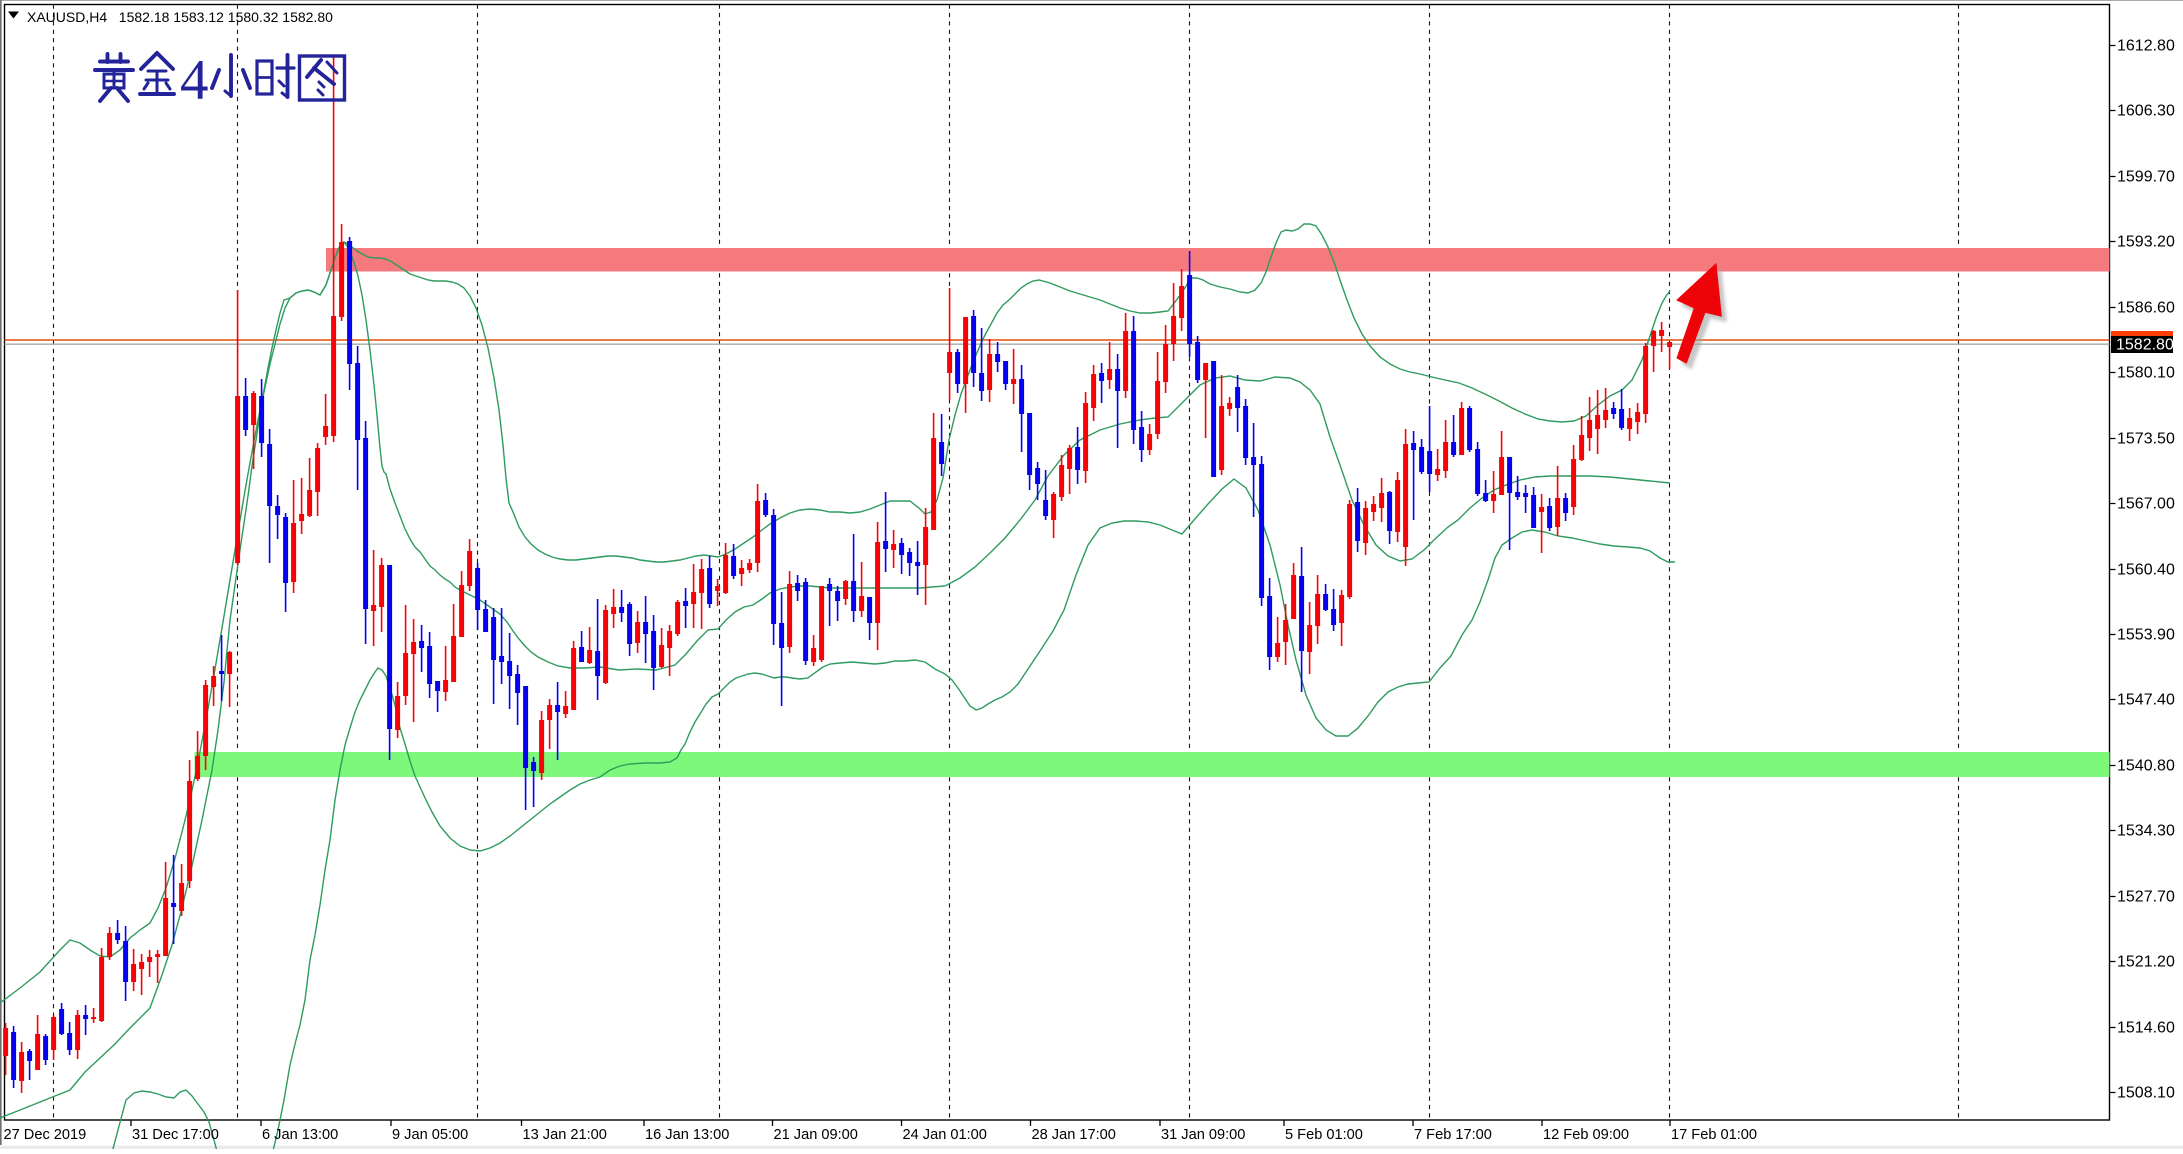 This screenshot has width=2183, height=1154. I want to click on svg-text: 1606.30, so click(2146, 111).